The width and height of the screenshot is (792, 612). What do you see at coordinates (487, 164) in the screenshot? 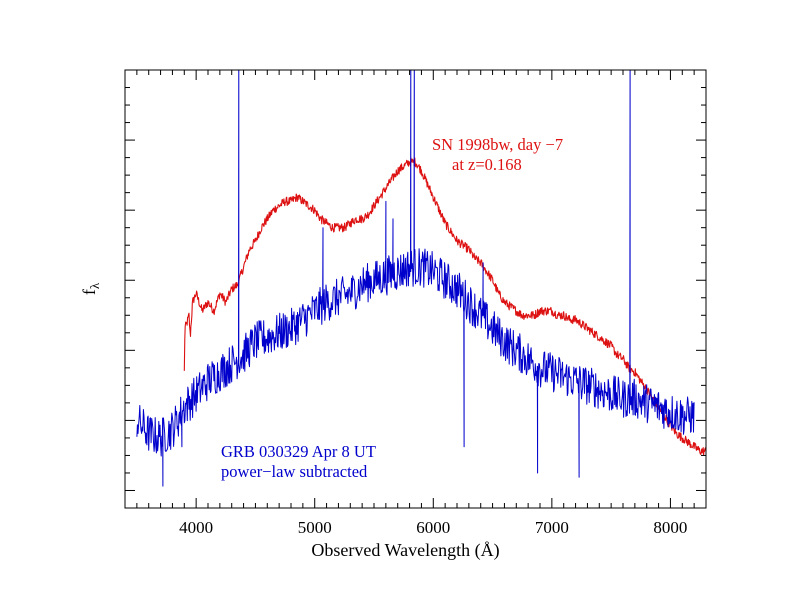
I see `sn-annotation-line: at z=0.168` at bounding box center [487, 164].